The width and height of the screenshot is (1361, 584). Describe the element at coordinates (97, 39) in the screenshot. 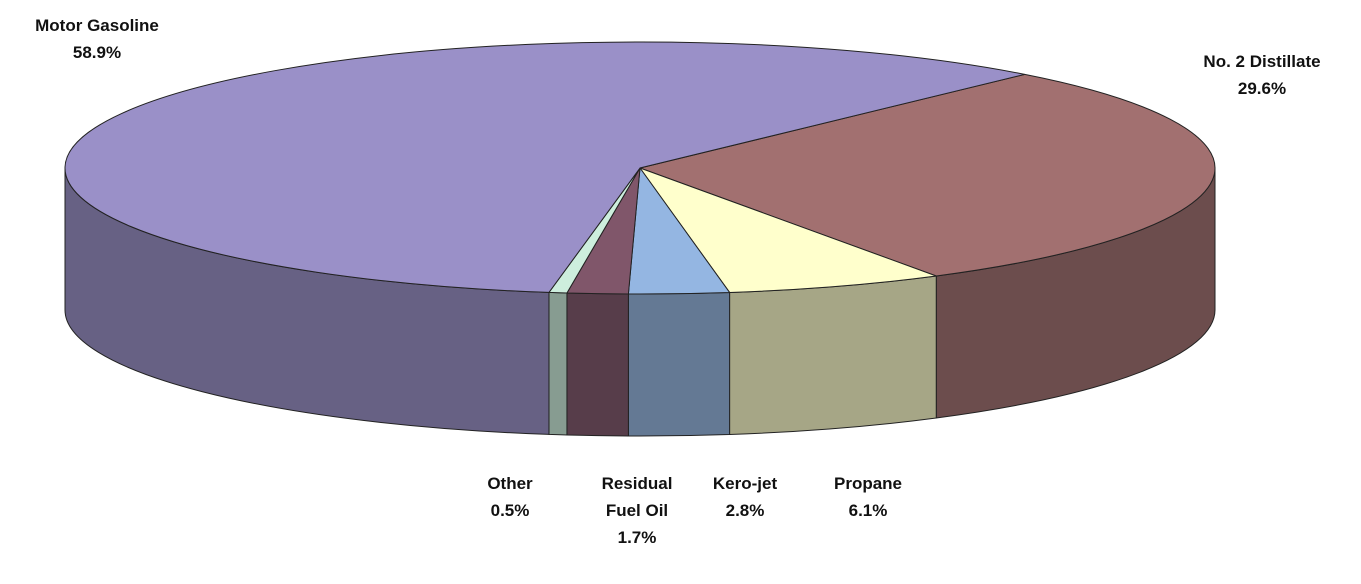

I see `slice-label: Motor Gasoline 58.9%` at that location.